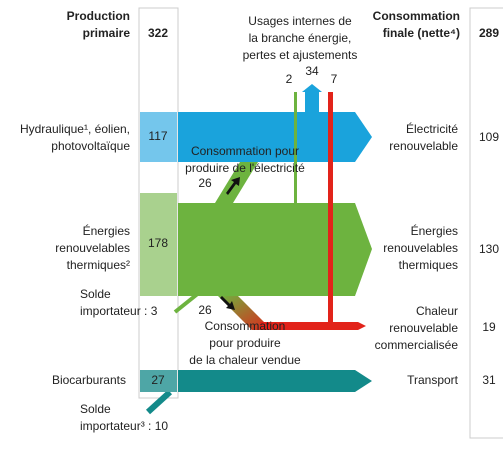 This screenshot has height=450, width=503. What do you see at coordinates (89, 380) in the screenshot?
I see `source-label: Biocarburants` at bounding box center [89, 380].